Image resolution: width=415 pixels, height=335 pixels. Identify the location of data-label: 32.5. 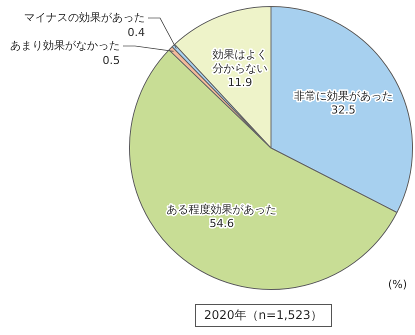
(343, 110).